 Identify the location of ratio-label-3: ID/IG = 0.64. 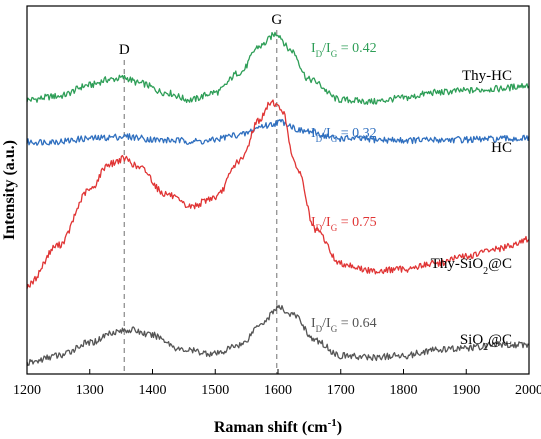
(344, 325).